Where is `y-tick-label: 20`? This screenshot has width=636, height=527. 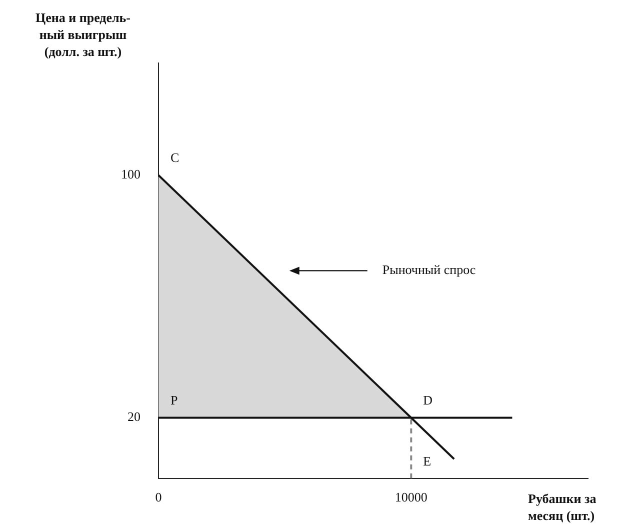 y-tick-label: 20 is located at coordinates (134, 416).